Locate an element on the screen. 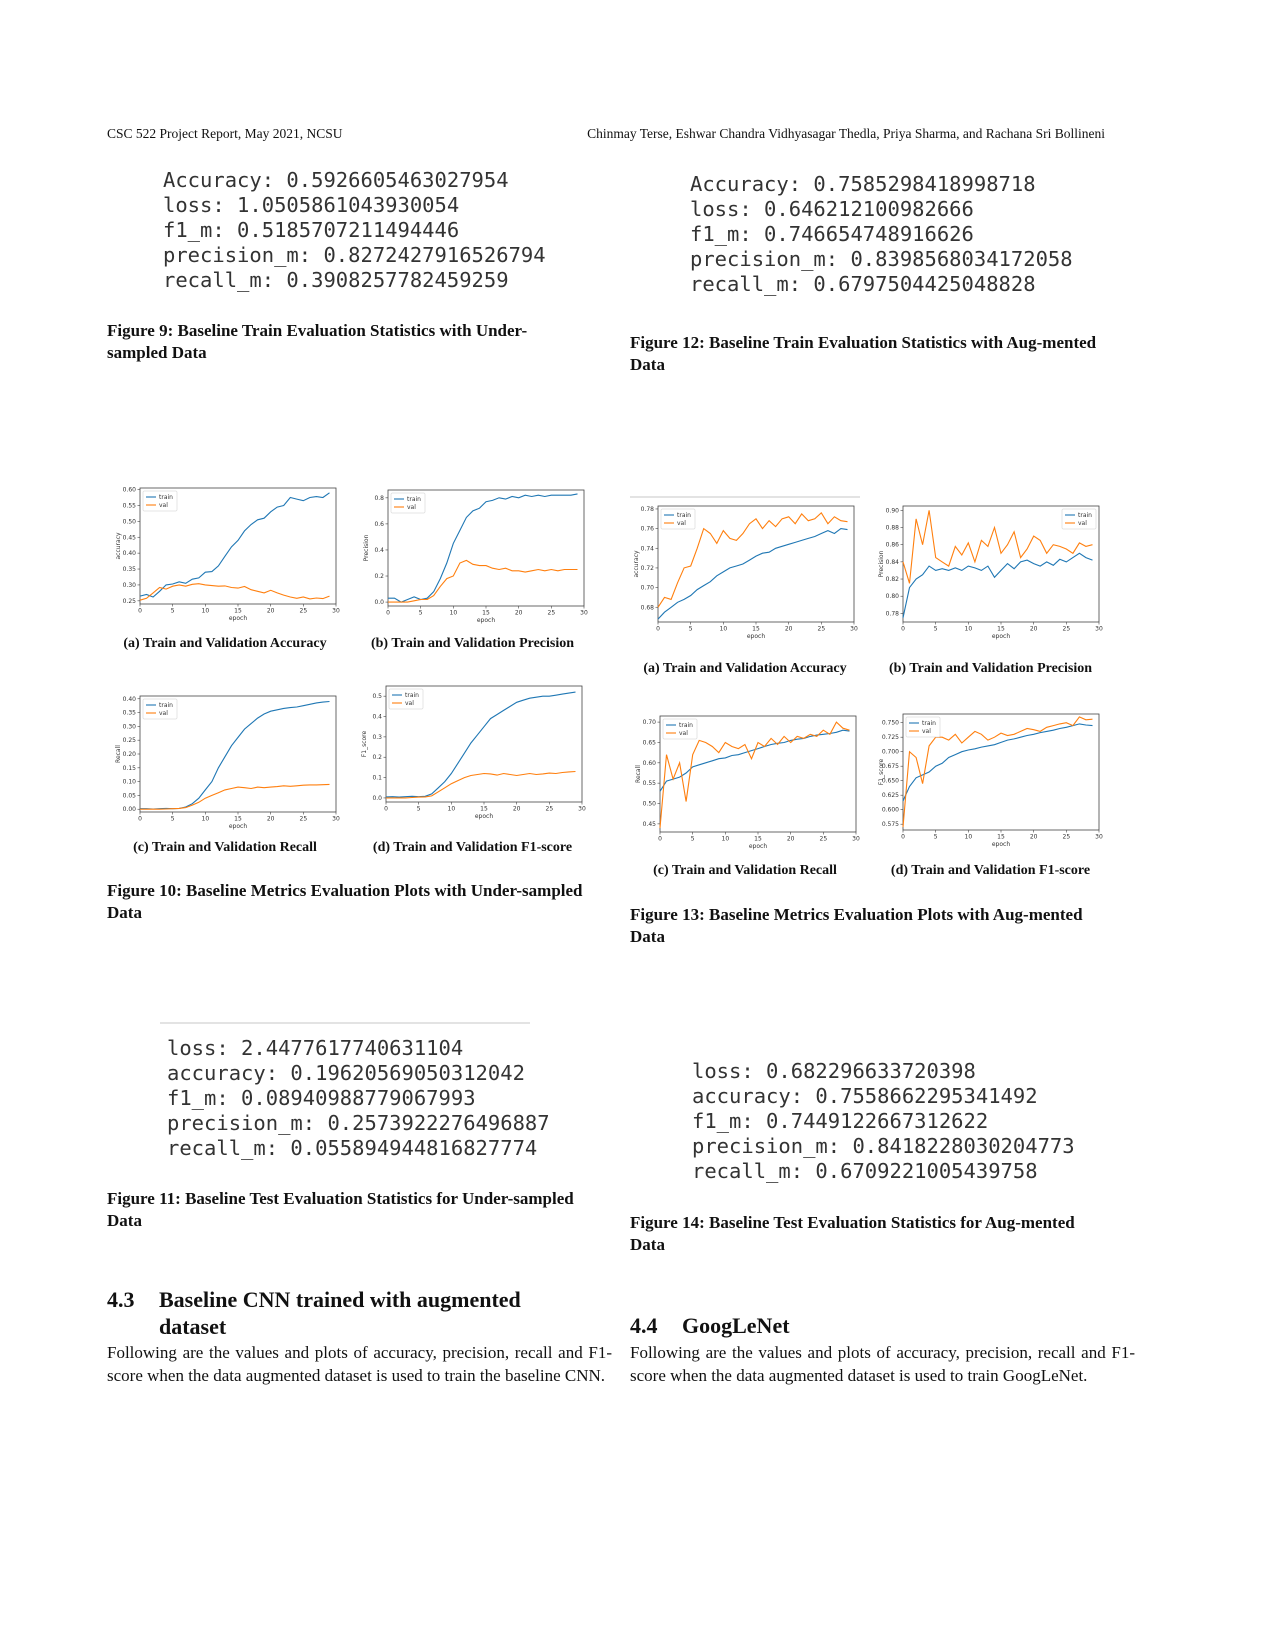  stat-line: recall_m: 0.6709221005439758 is located at coordinates (865, 1171).